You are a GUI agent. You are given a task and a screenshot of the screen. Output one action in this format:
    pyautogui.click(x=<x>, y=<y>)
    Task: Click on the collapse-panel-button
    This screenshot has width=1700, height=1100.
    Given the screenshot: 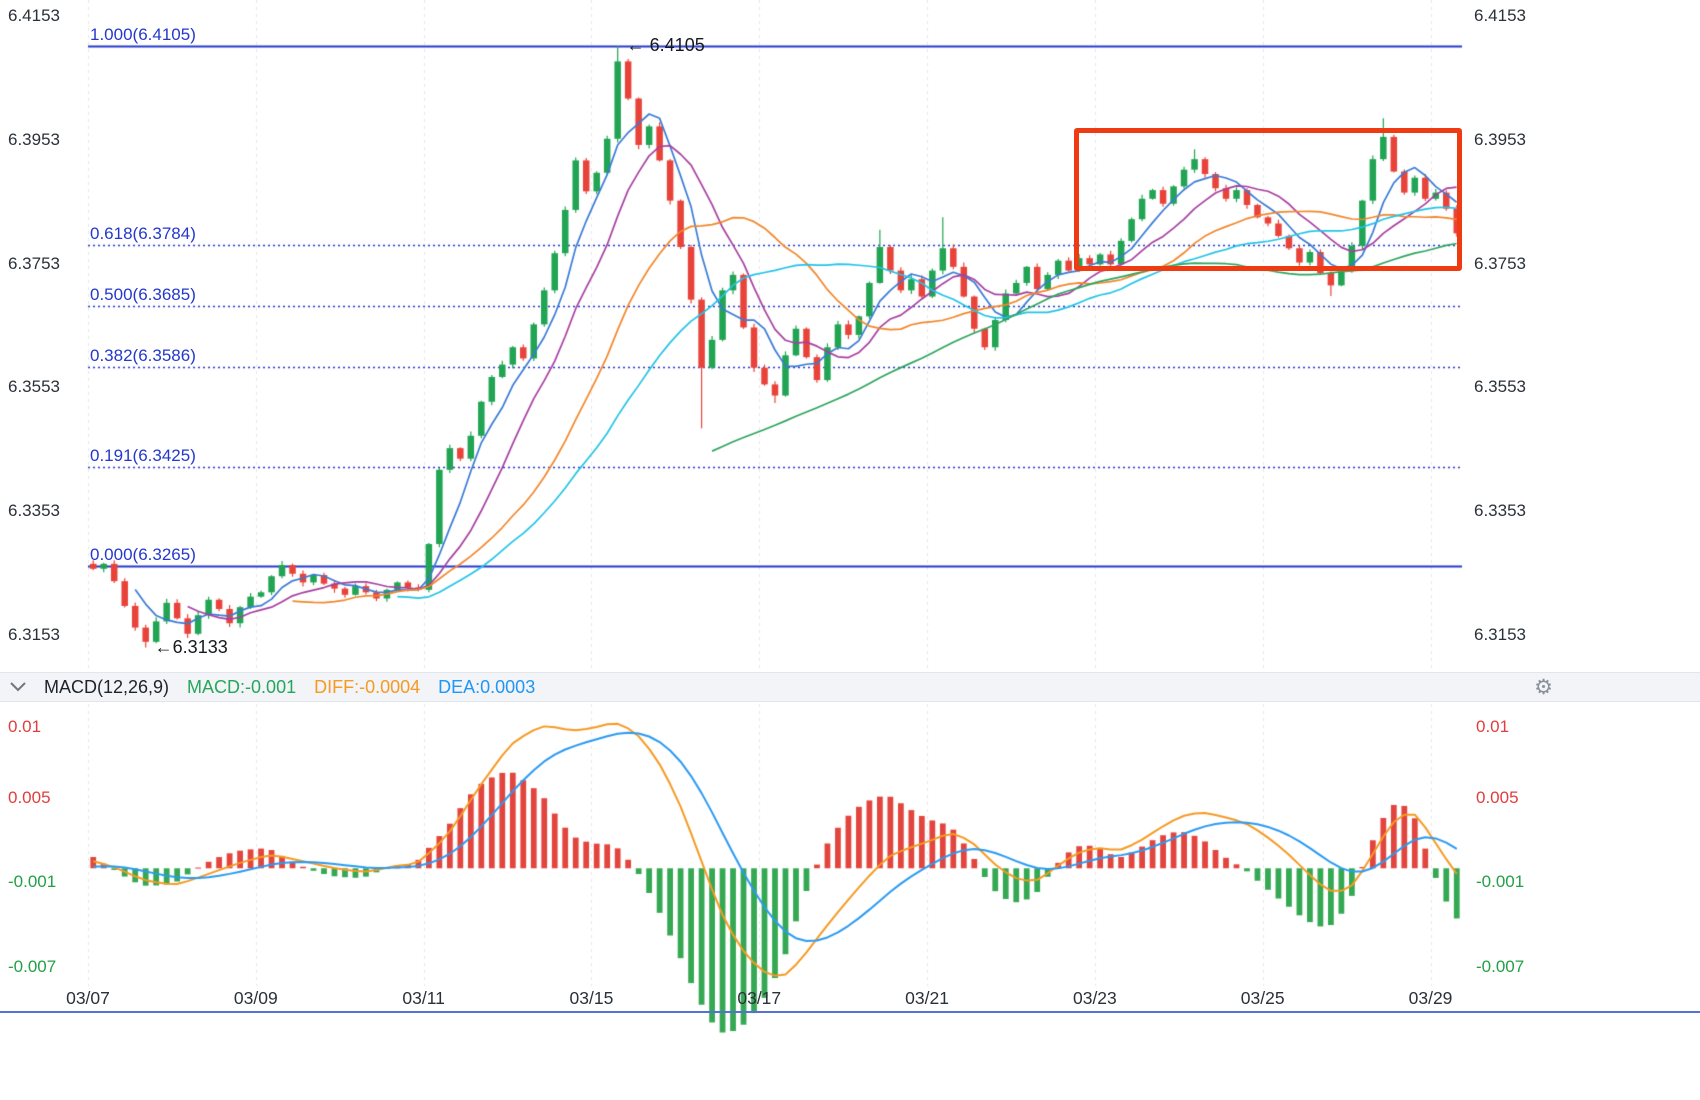 What is the action you would take?
    pyautogui.click(x=18, y=687)
    